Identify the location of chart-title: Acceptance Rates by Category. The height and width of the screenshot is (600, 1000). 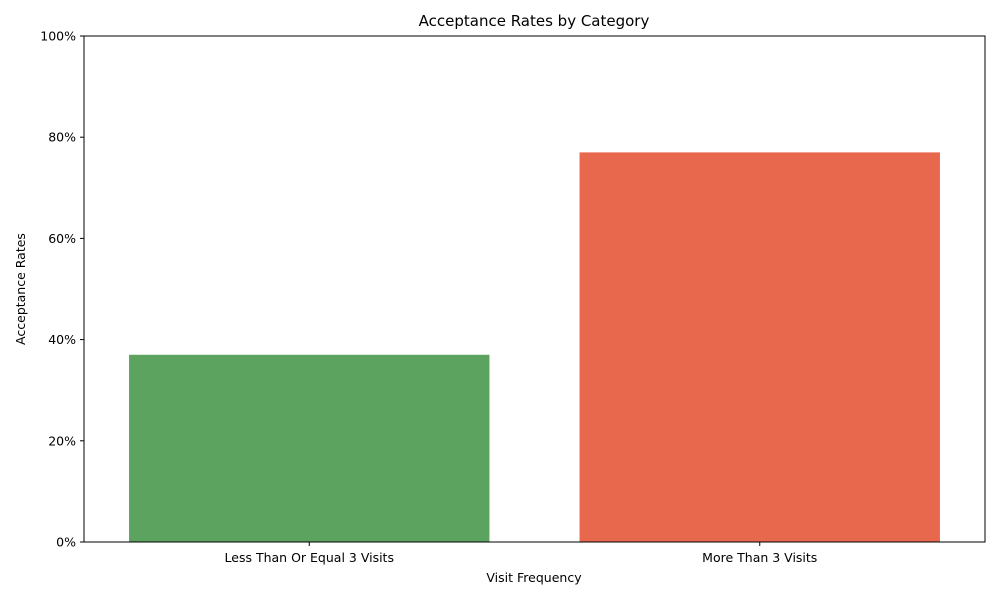
(534, 21).